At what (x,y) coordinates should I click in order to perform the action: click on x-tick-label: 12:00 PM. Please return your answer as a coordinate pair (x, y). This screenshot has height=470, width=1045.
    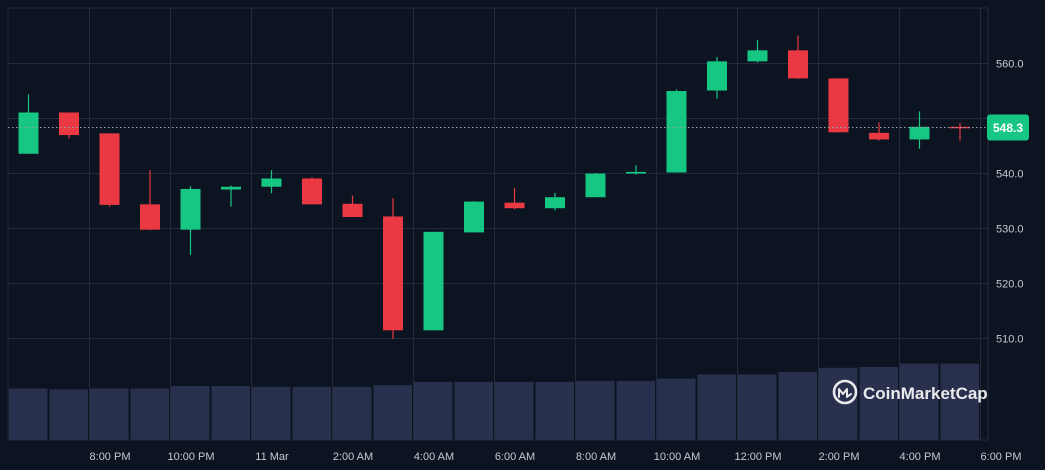
    Looking at the image, I should click on (757, 457).